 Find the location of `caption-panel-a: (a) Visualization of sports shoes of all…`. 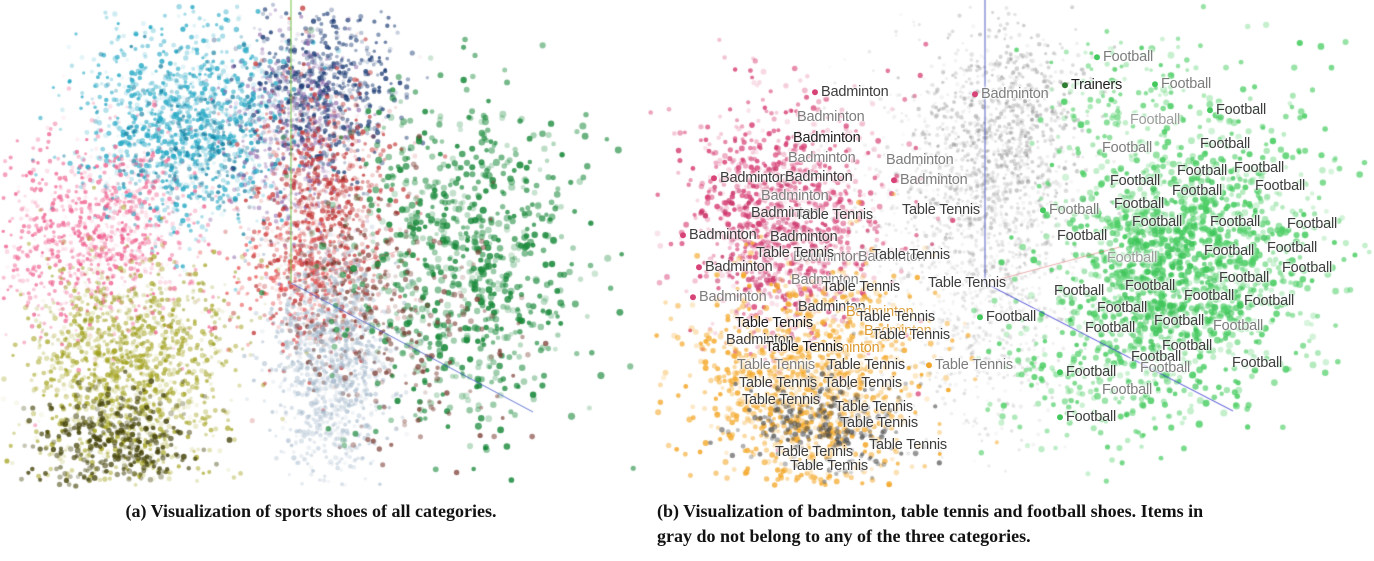

caption-panel-a: (a) Visualization of sports shoes of all… is located at coordinates (311, 511).